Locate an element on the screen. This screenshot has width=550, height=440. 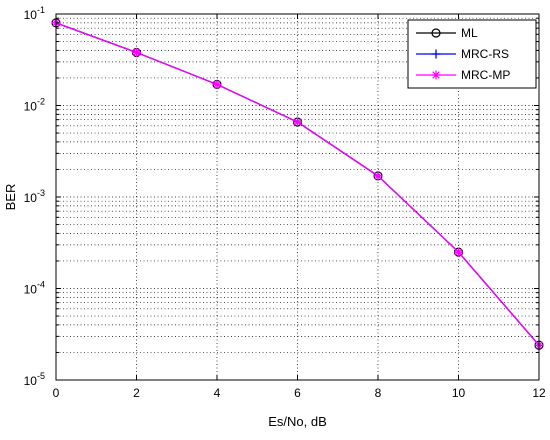
y-tick-label: 10⁻⁵ is located at coordinates (34, 379).